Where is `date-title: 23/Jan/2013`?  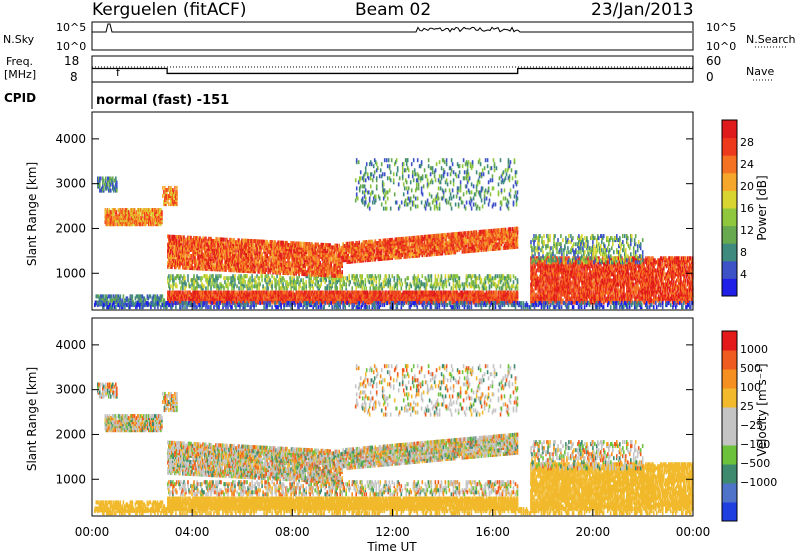 date-title: 23/Jan/2013 is located at coordinates (642, 10).